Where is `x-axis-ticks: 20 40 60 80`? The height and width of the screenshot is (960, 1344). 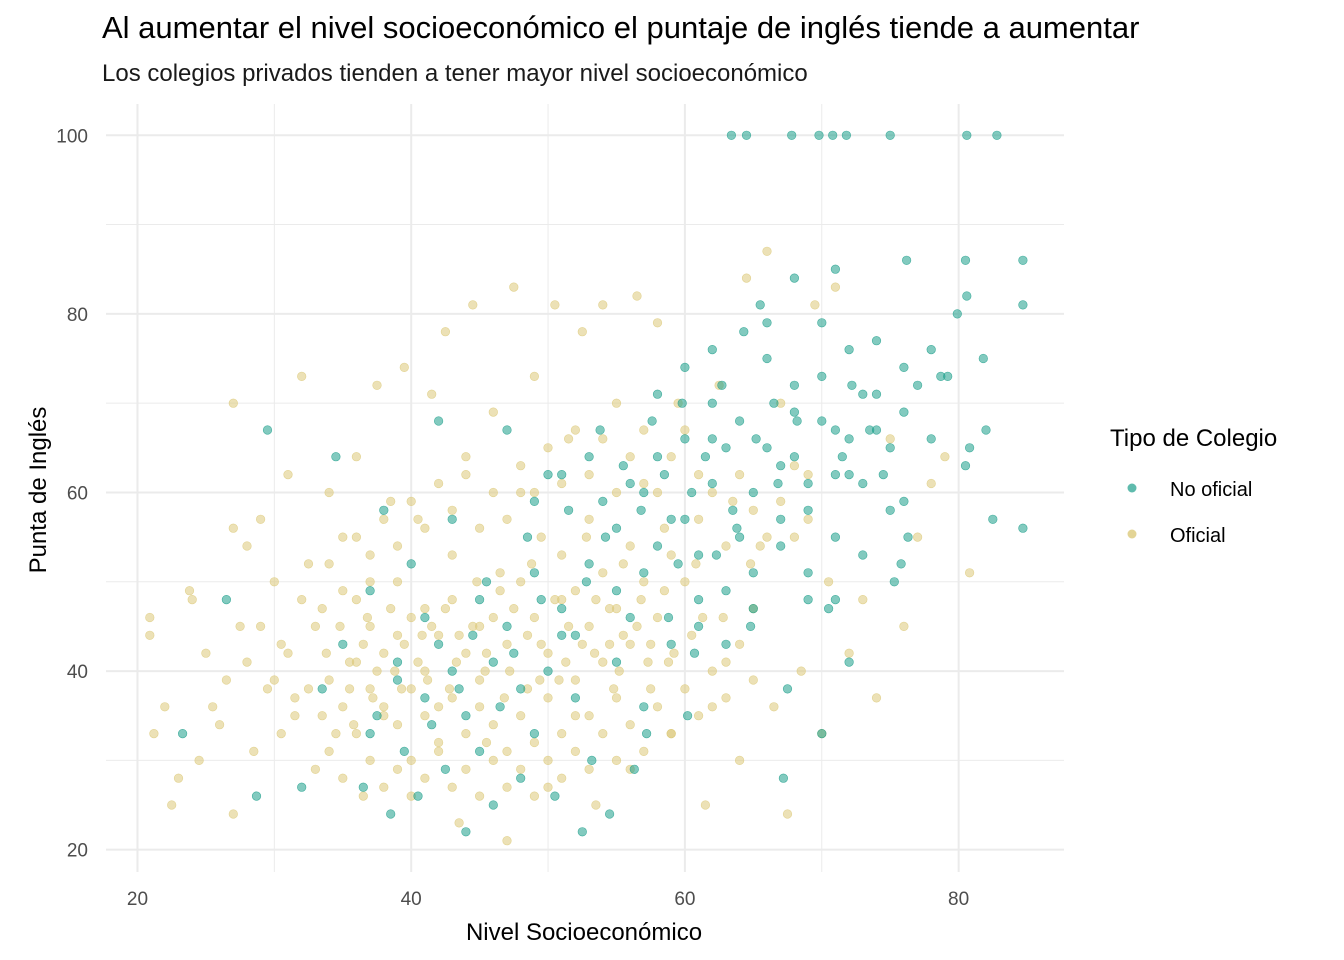
x-axis-ticks: 20 40 60 80 is located at coordinates (548, 899).